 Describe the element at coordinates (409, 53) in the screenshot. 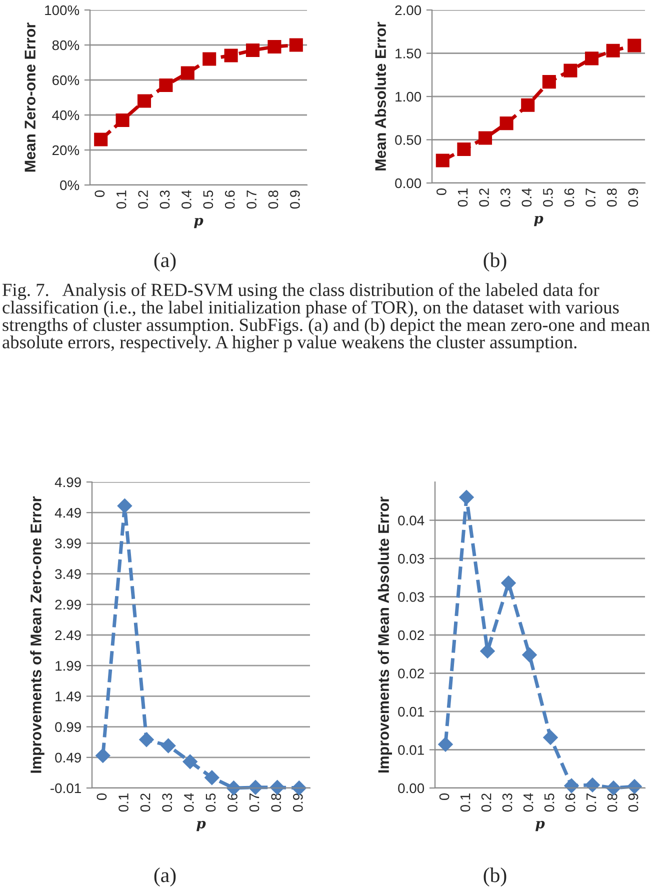

I see `y-tick-label: 1.50` at that location.